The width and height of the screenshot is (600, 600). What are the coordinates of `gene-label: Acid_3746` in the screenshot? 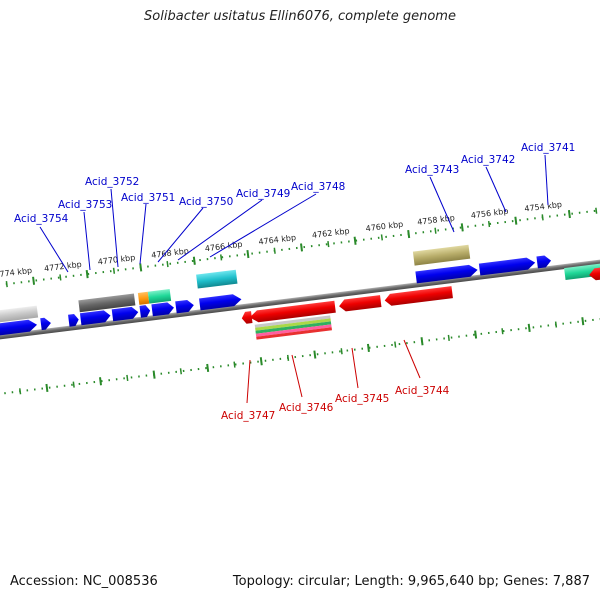 It's located at (306, 408).